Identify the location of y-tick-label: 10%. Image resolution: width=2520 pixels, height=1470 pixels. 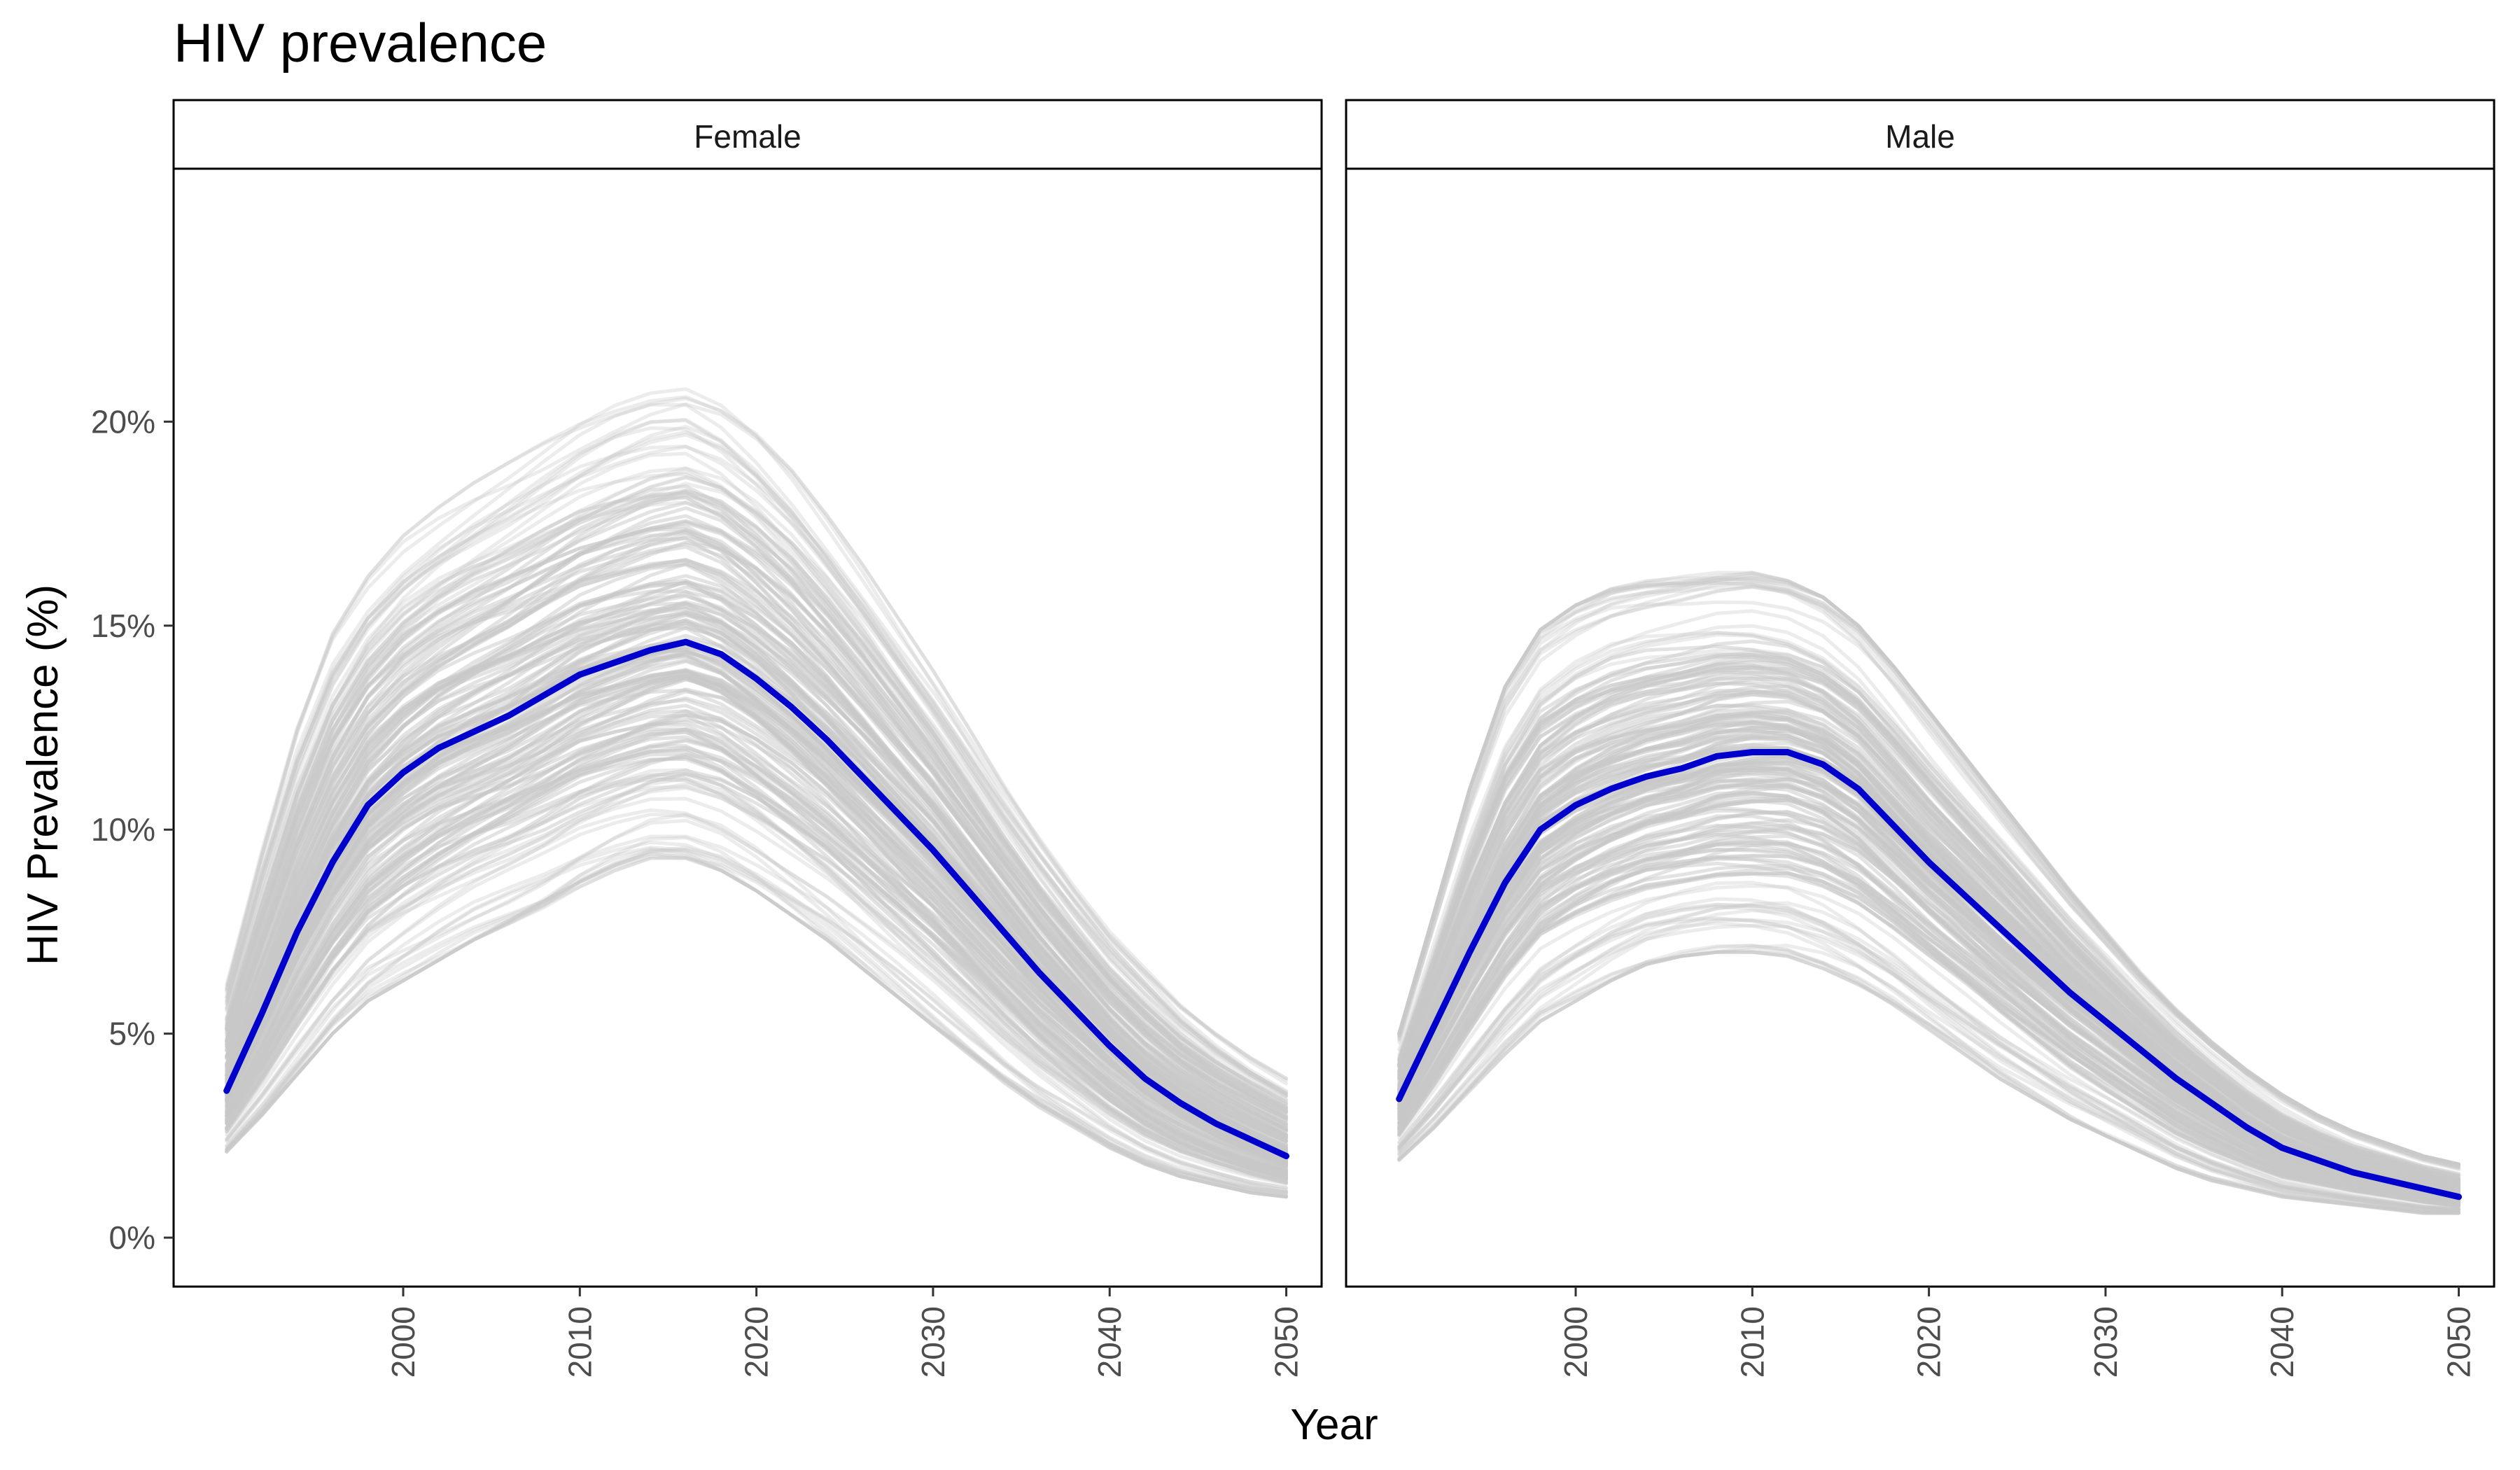
(123, 829).